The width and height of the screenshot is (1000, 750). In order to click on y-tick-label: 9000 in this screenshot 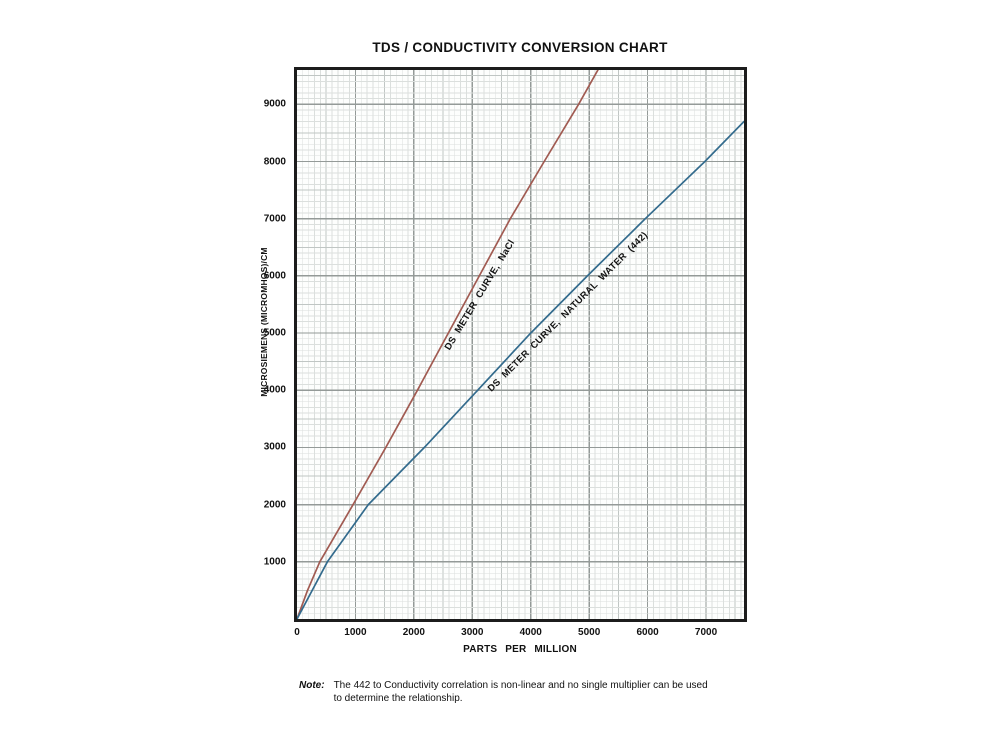, I will do `click(274, 104)`.